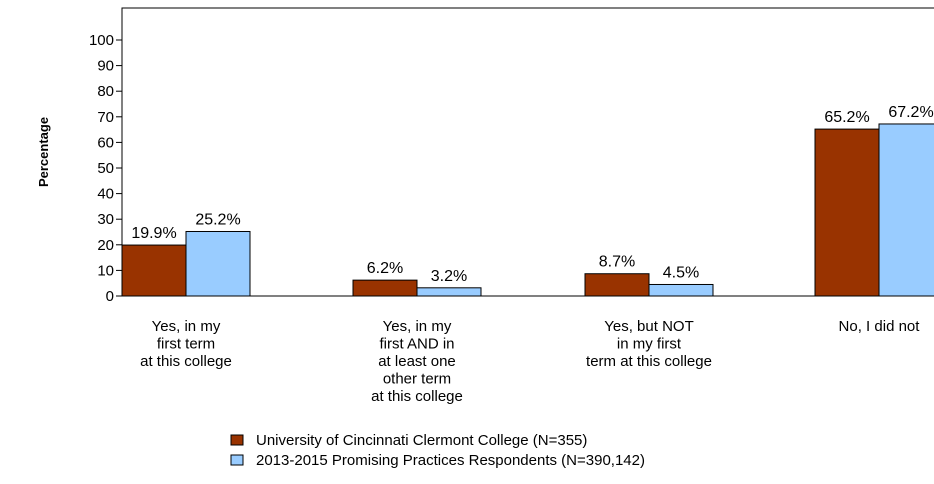 Image resolution: width=934 pixels, height=484 pixels. What do you see at coordinates (105, 66) in the screenshot?
I see `y-tick-label: 90` at bounding box center [105, 66].